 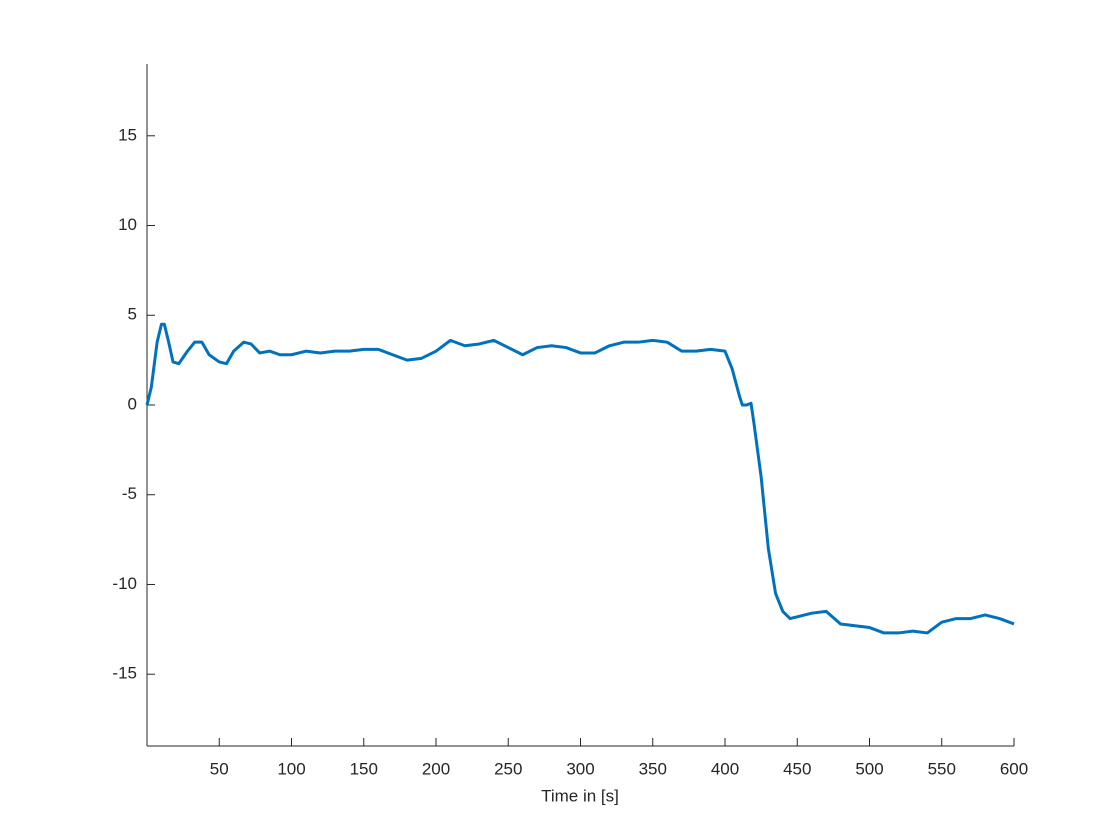 I want to click on y-tick-label: -5, so click(x=129, y=493).